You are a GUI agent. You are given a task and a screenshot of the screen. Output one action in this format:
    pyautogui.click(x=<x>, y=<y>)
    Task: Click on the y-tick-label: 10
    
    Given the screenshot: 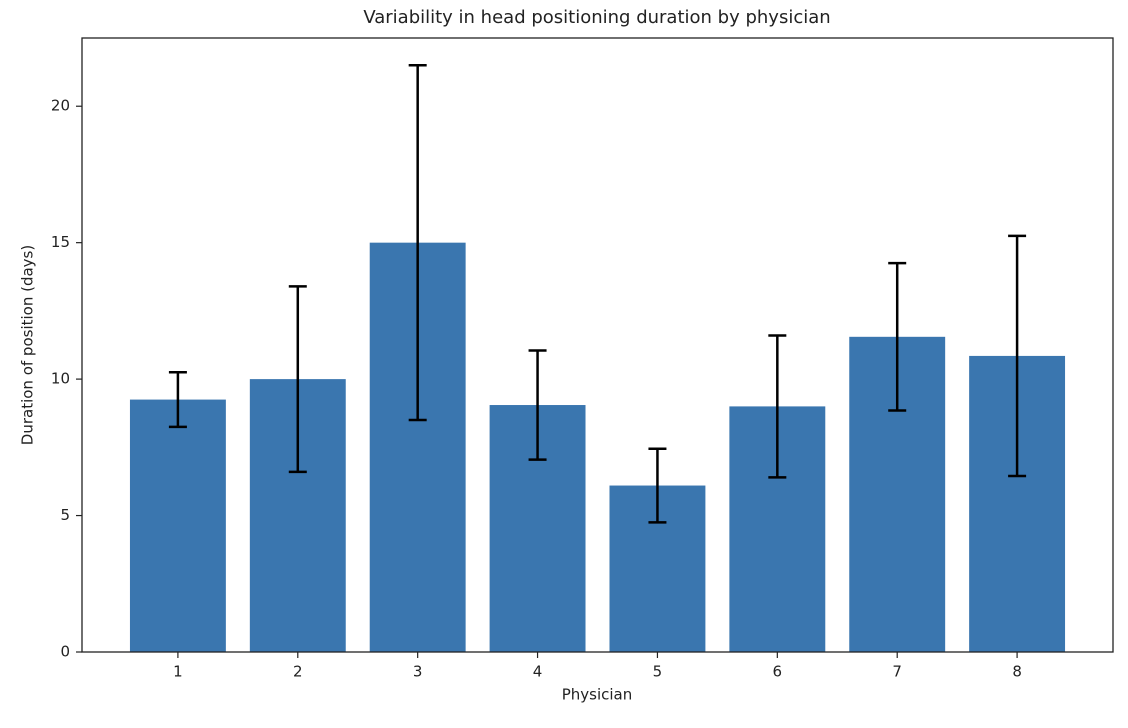 What is the action you would take?
    pyautogui.click(x=60, y=379)
    